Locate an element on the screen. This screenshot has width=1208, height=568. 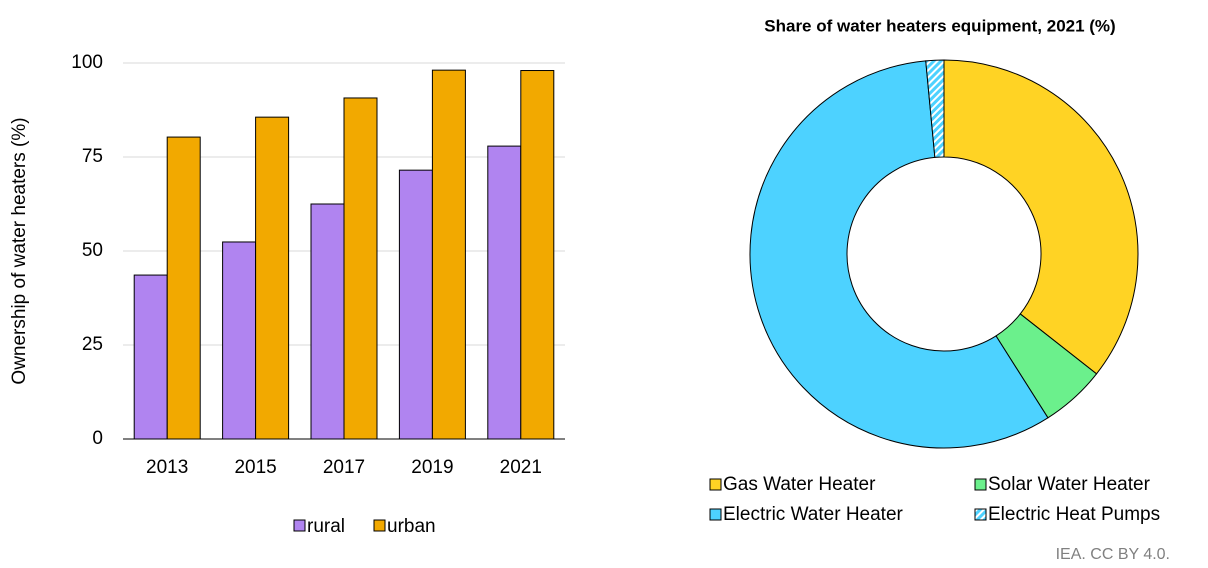
legend-label: Electric Heat Pumps is located at coordinates (1074, 514).